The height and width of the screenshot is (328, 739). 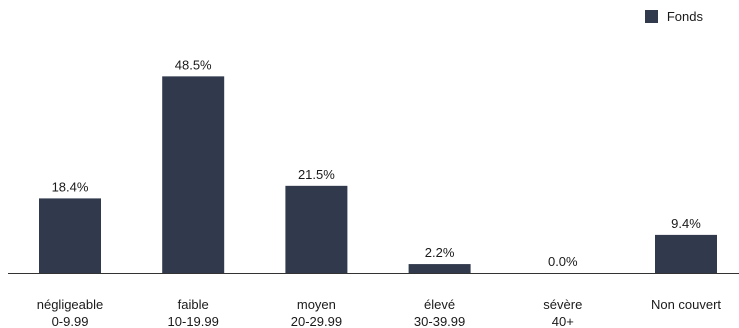 I want to click on value-label: 9.4%, so click(x=686, y=223).